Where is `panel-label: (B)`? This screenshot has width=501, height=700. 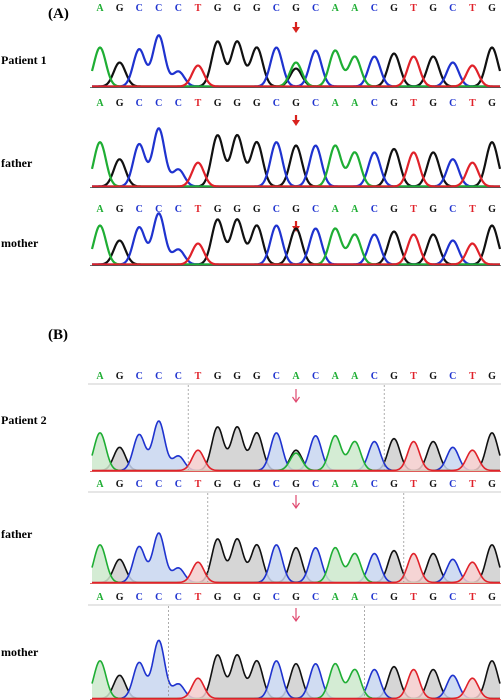 panel-label: (B) is located at coordinates (58, 335).